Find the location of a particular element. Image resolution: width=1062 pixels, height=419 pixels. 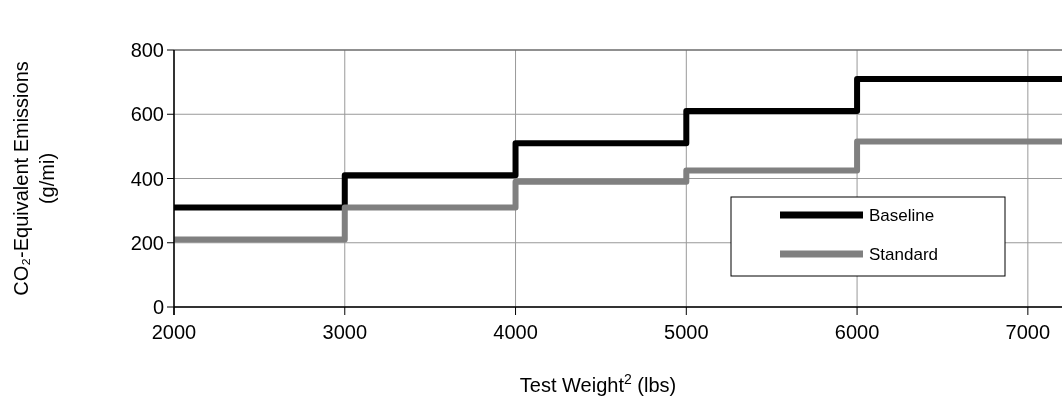

legend-label: Baseline is located at coordinates (902, 215).